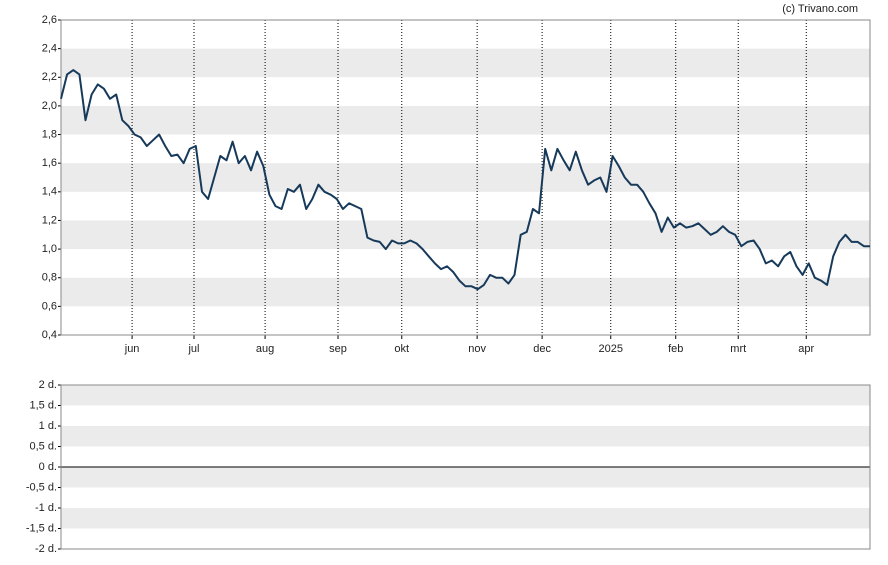 This screenshot has width=888, height=565. What do you see at coordinates (675, 349) in the screenshot?
I see `x-tick-label: feb` at bounding box center [675, 349].